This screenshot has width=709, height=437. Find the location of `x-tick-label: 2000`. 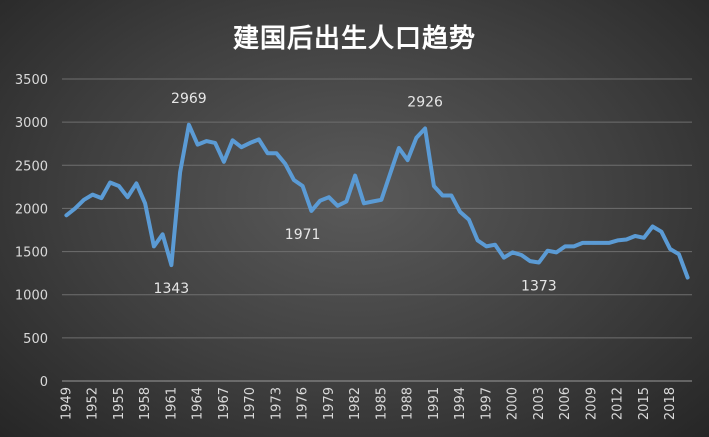

x-tick-label: 2000 is located at coordinates (513, 403).